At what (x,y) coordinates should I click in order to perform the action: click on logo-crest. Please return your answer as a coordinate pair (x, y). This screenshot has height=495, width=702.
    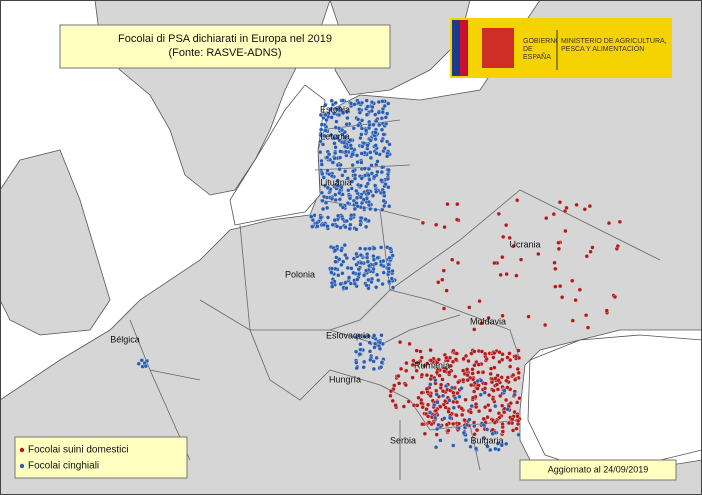
    Looking at the image, I should click on (498, 48).